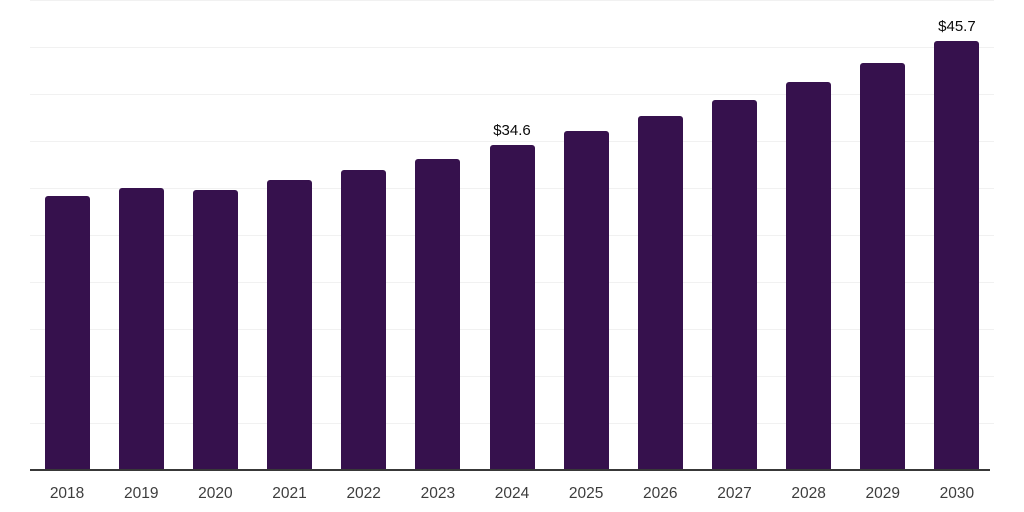  What do you see at coordinates (883, 266) in the screenshot?
I see `bar-2029` at bounding box center [883, 266].